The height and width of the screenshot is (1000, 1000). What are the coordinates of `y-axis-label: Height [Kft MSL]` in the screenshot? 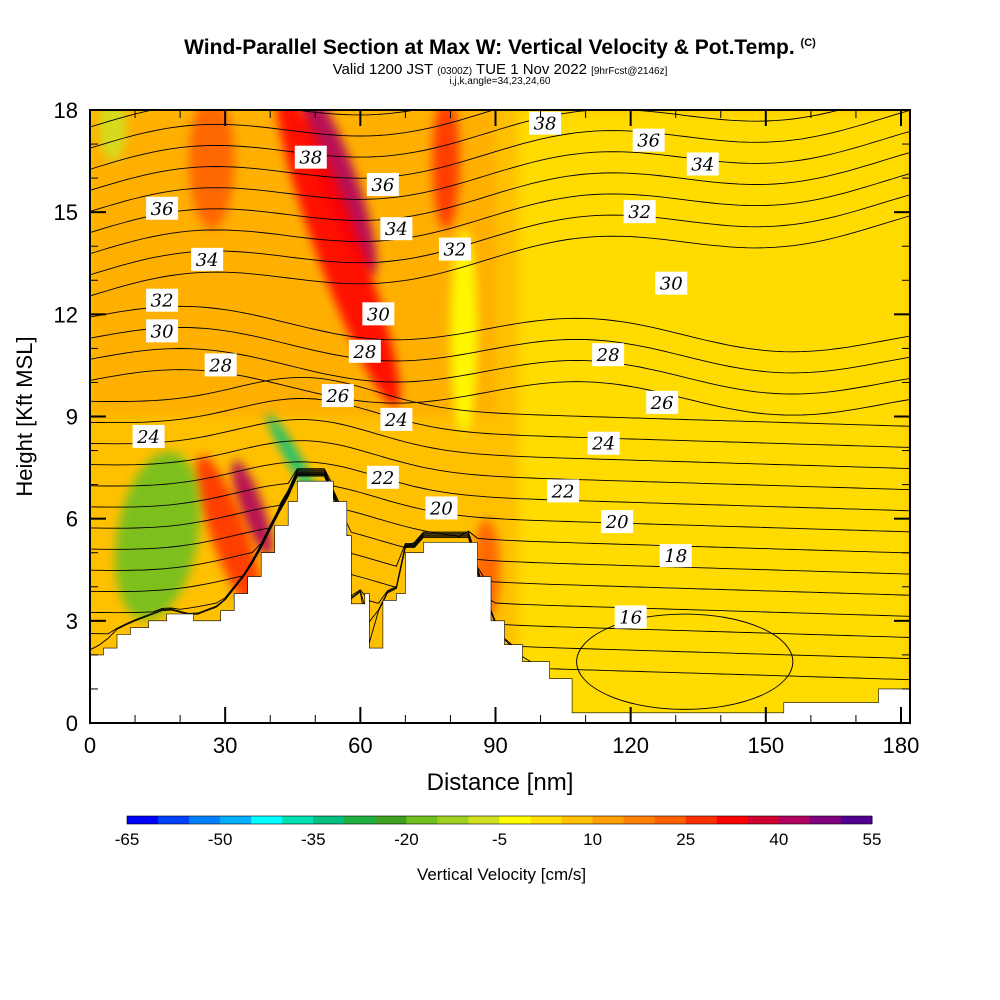 It's located at (24, 416).